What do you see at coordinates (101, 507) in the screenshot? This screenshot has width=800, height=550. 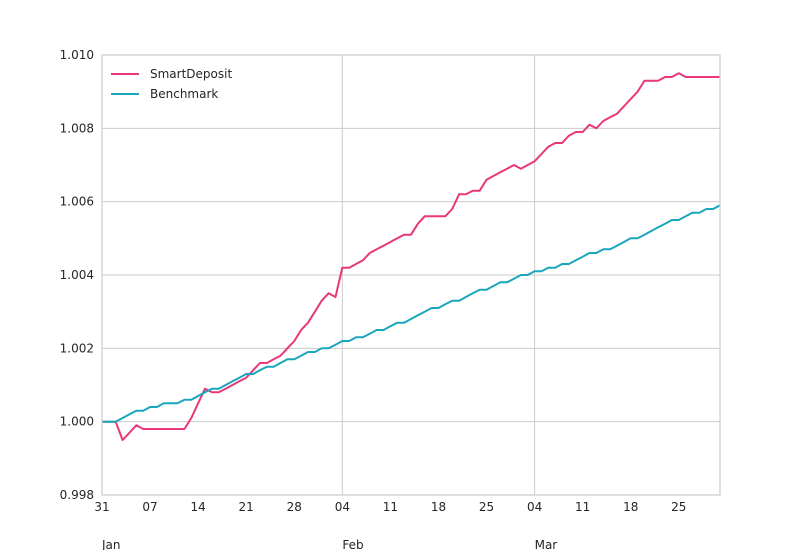 I see `x-tick-label: 31` at bounding box center [101, 507].